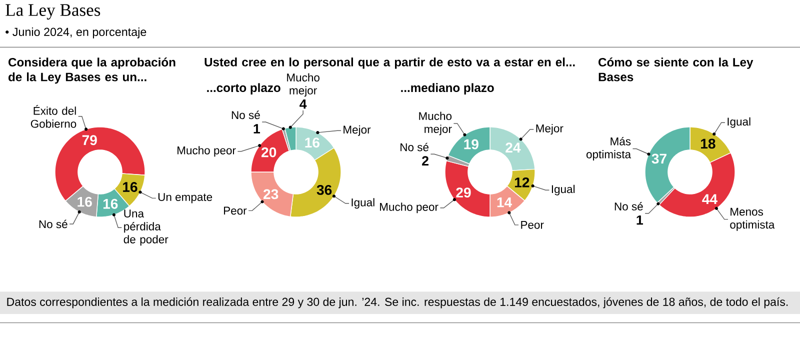 This screenshot has height=344, width=800. I want to click on slice-label: Una pérdida de poder, so click(146, 228).